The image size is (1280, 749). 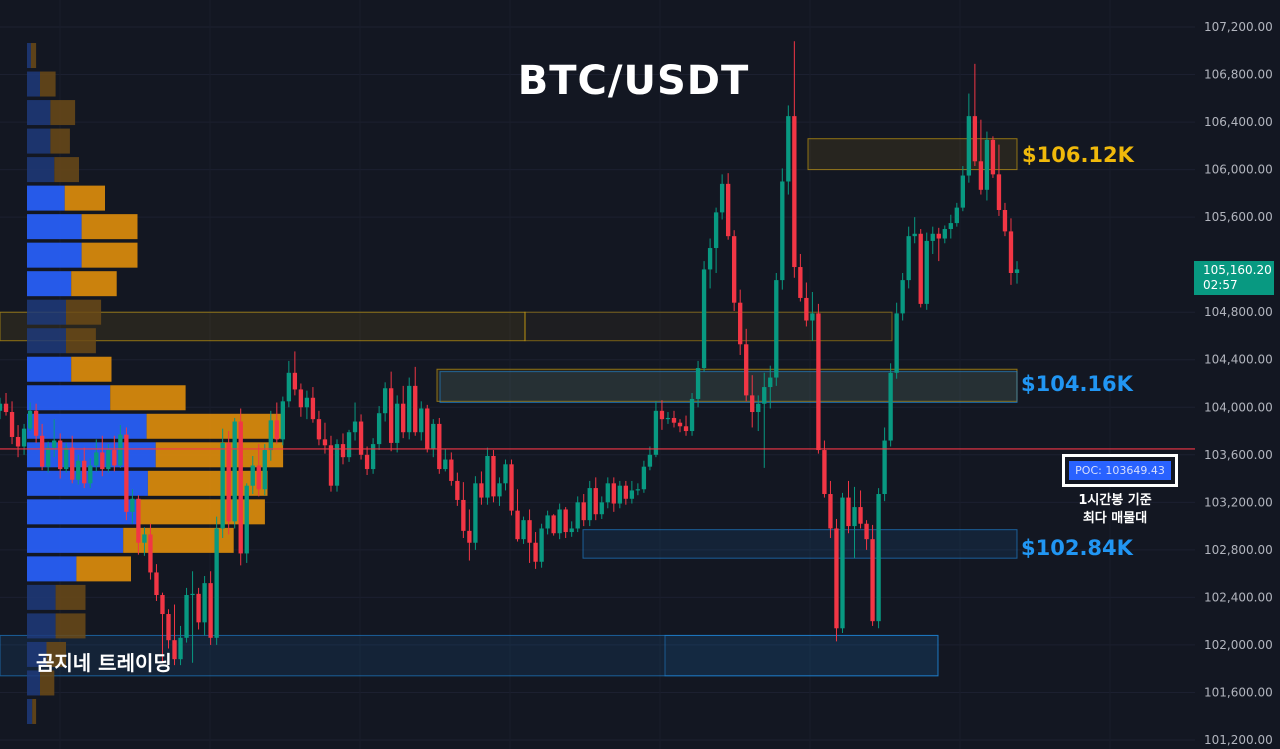 I want to click on price-tick-6: 104,400.00, so click(x=1238, y=360).